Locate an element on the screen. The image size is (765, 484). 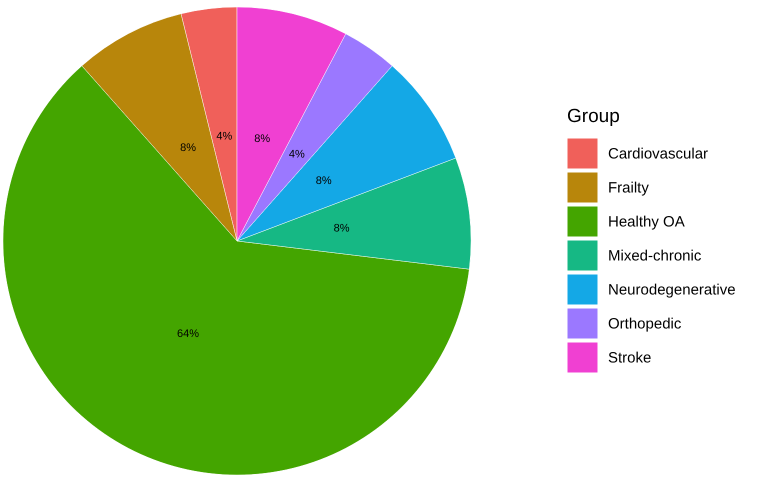
legend-title: Group is located at coordinates (593, 116).